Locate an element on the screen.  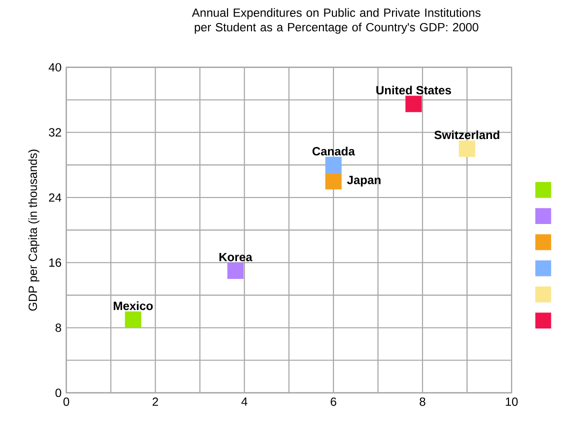
y-tick-label: 16 is located at coordinates (55, 263).